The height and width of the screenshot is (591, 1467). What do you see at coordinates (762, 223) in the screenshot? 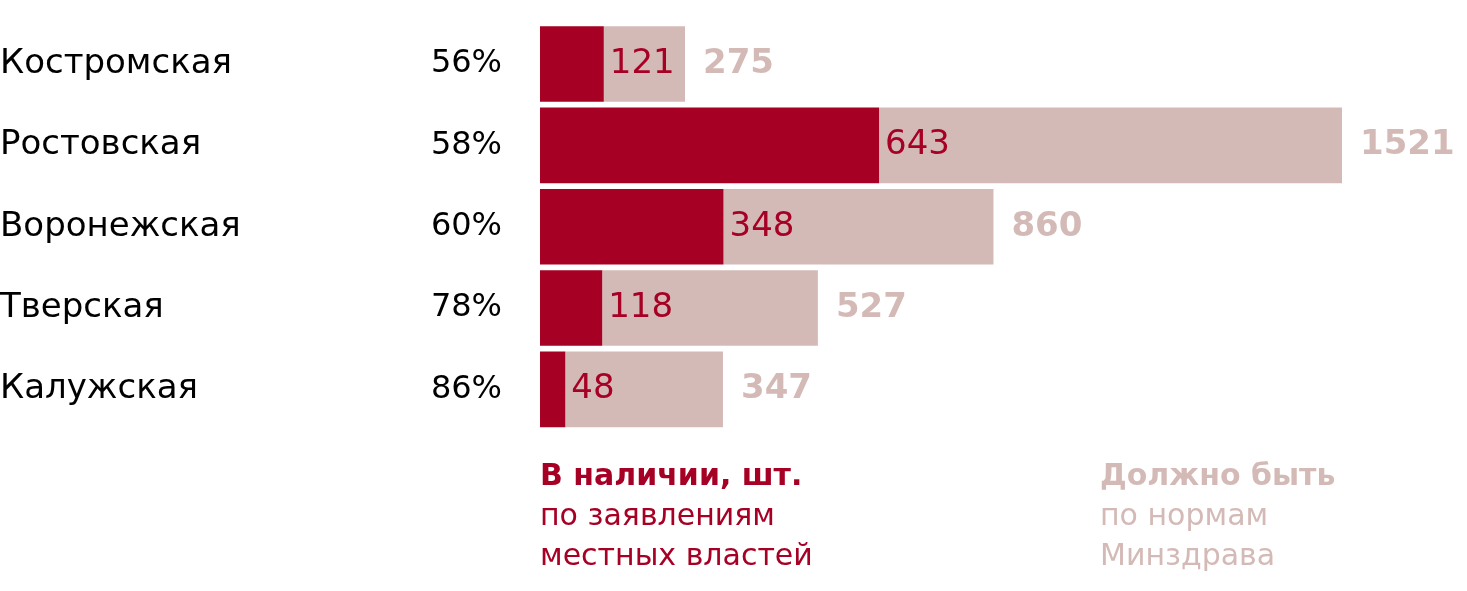
I see `data-label: 348` at bounding box center [762, 223].